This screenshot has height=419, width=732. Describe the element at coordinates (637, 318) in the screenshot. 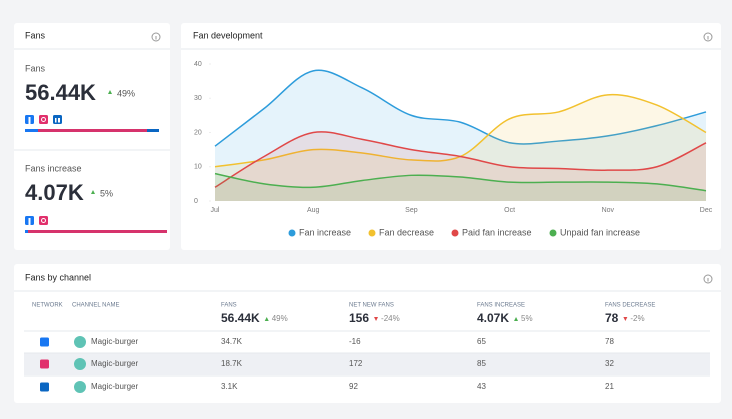

I see `total-change: -2%` at that location.